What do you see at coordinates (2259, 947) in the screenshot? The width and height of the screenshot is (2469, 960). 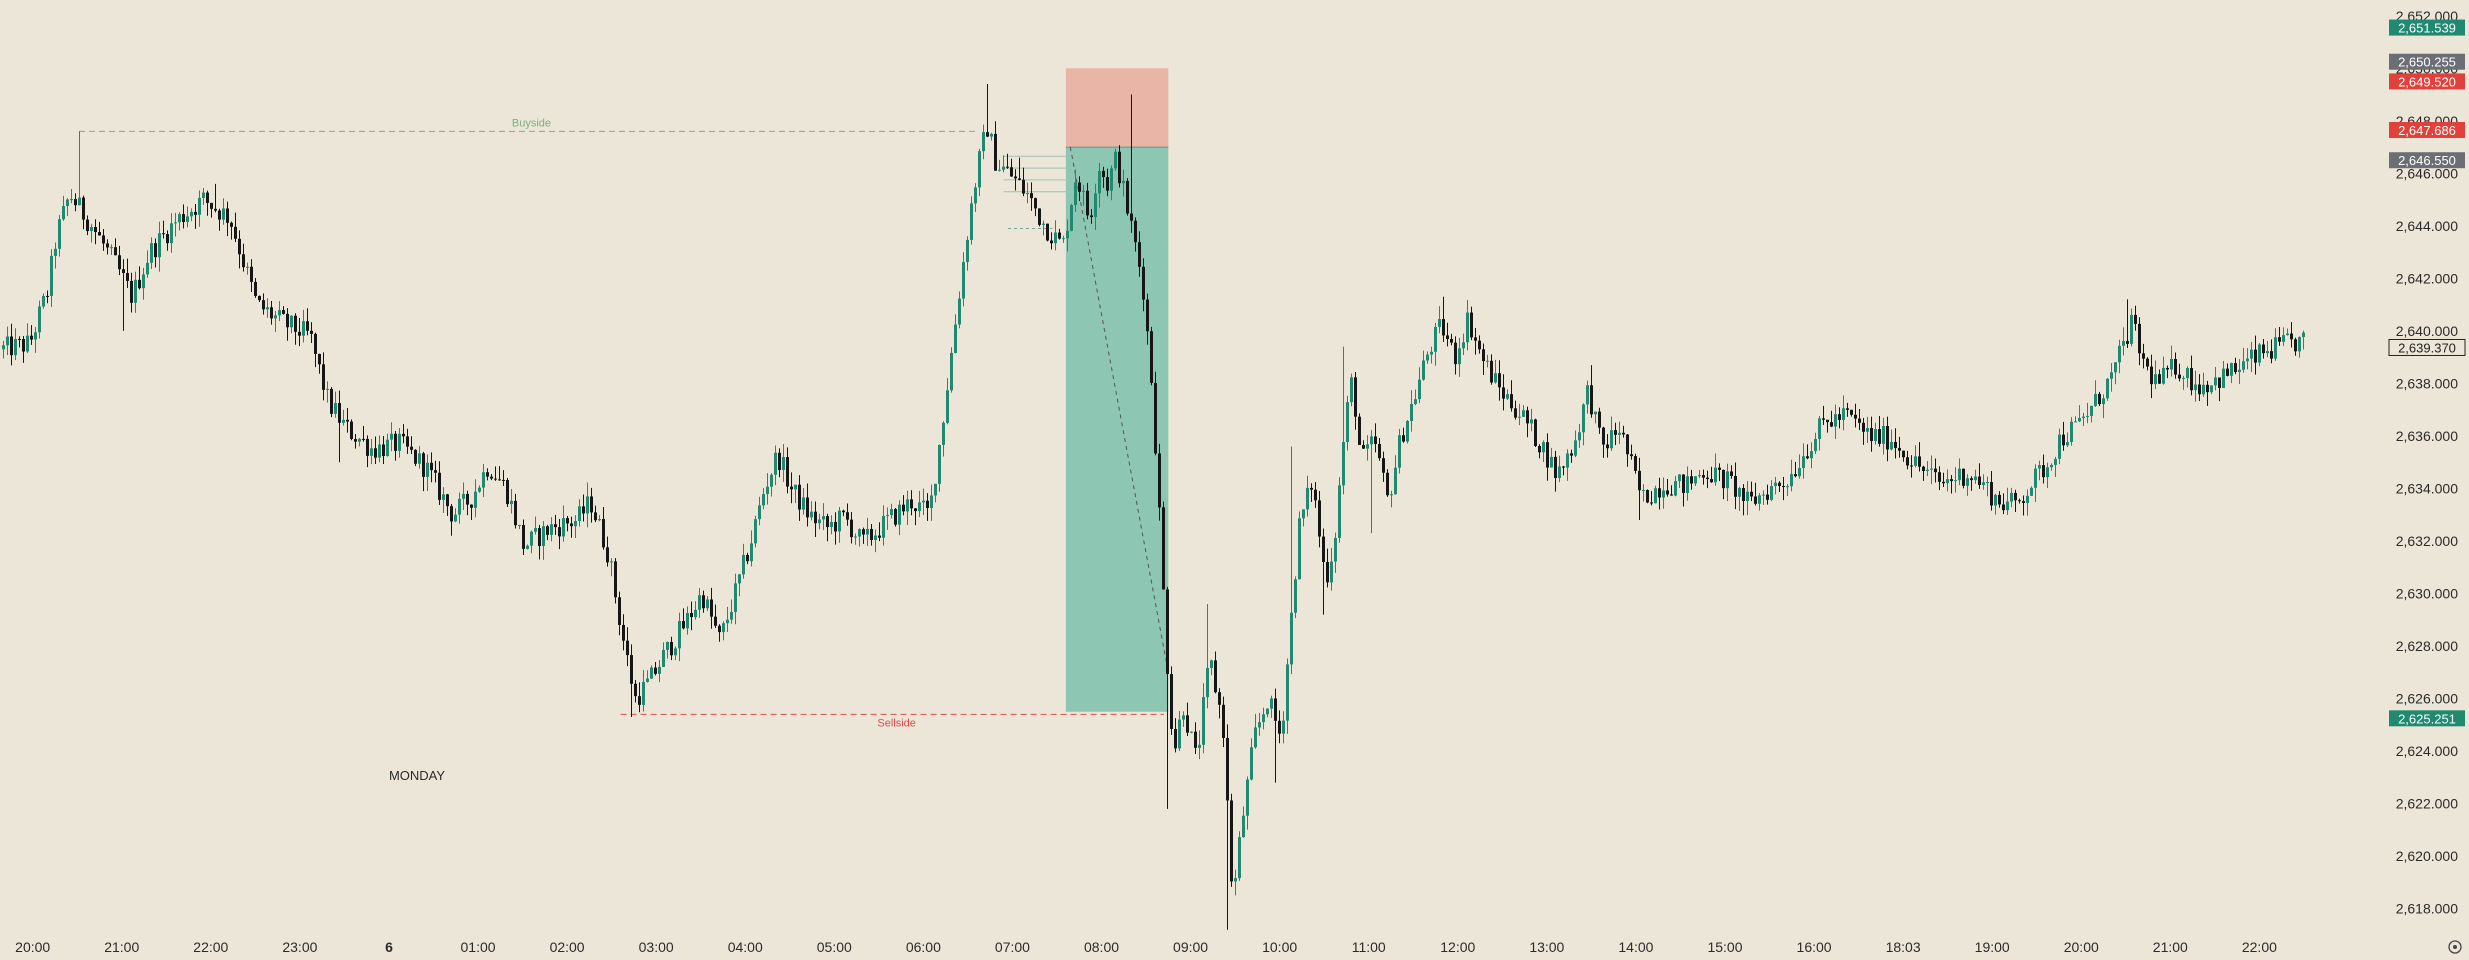 I see `time-tick-label: 22:00` at bounding box center [2259, 947].